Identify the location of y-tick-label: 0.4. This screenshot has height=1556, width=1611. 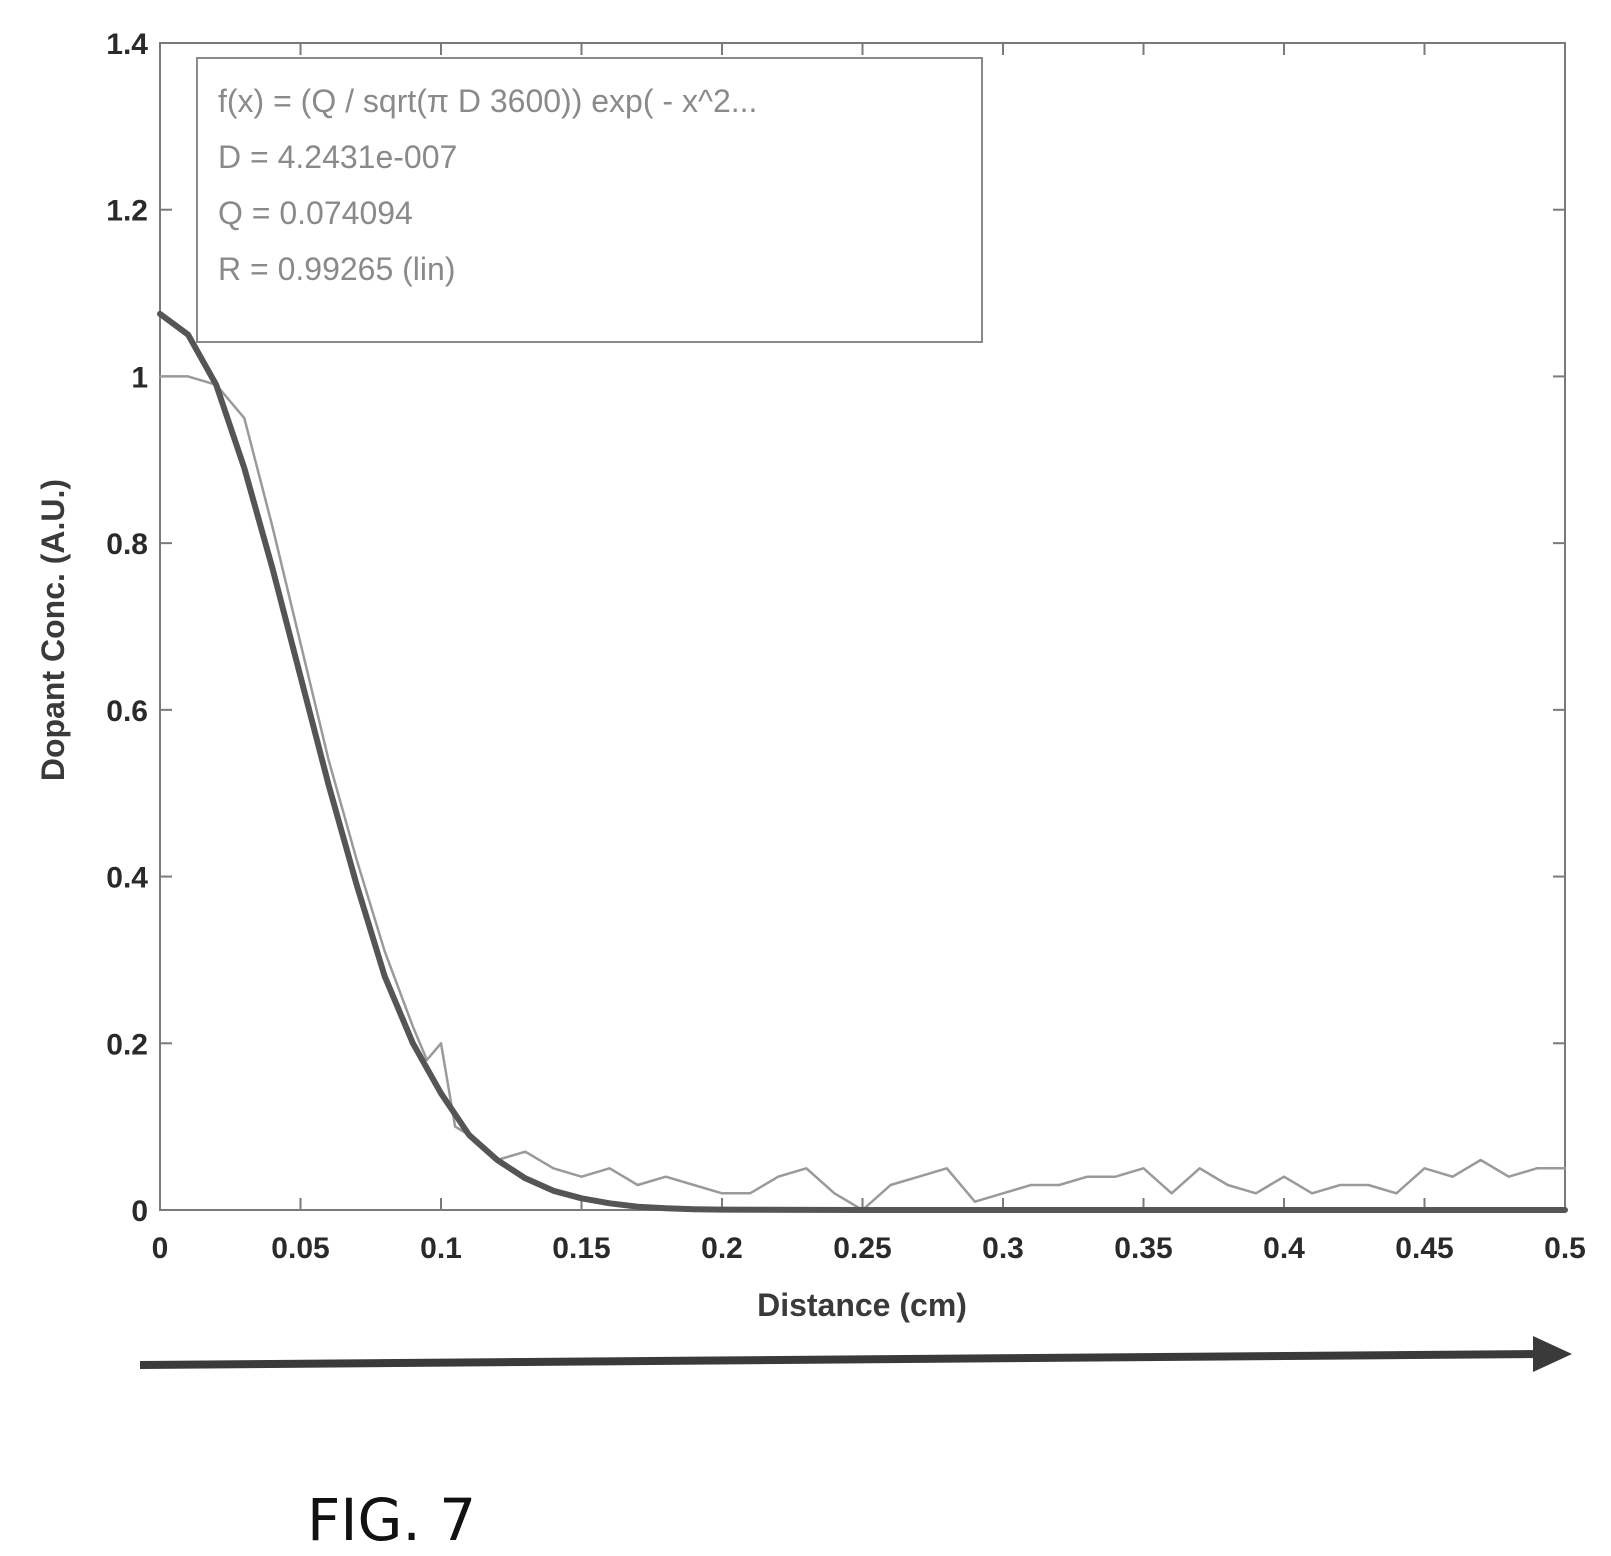
(127, 878).